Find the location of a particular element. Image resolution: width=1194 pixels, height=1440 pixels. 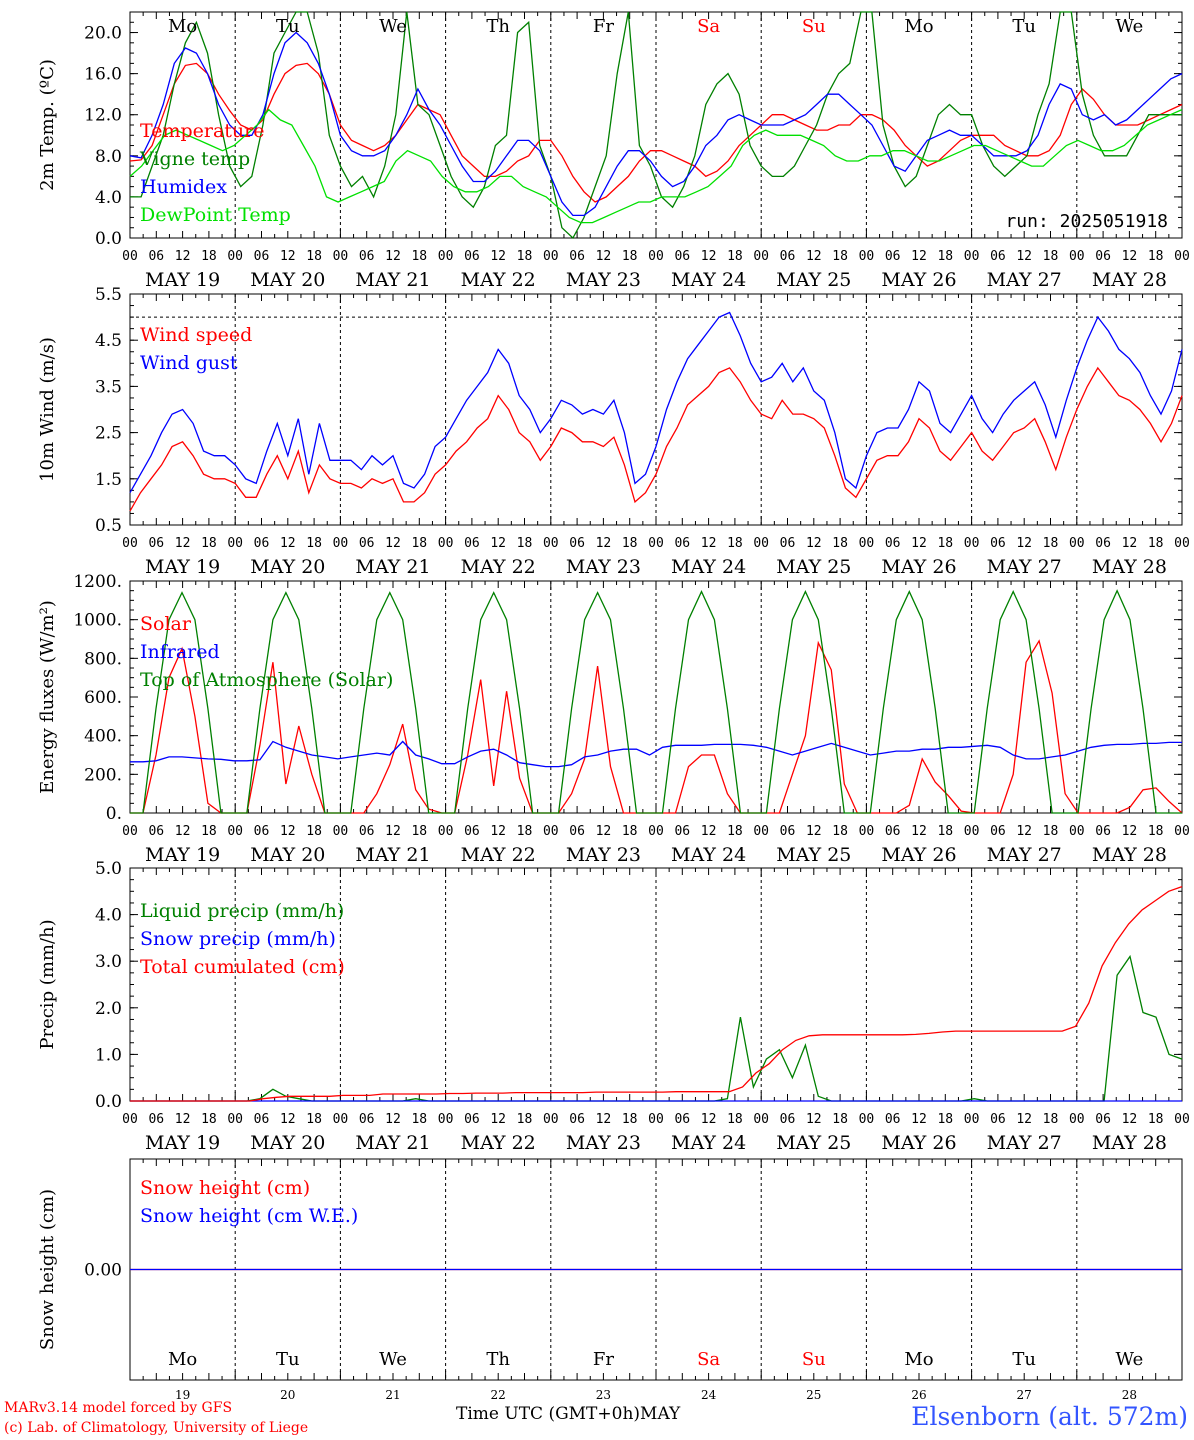

month-label: MAY is located at coordinates (660, 1414).